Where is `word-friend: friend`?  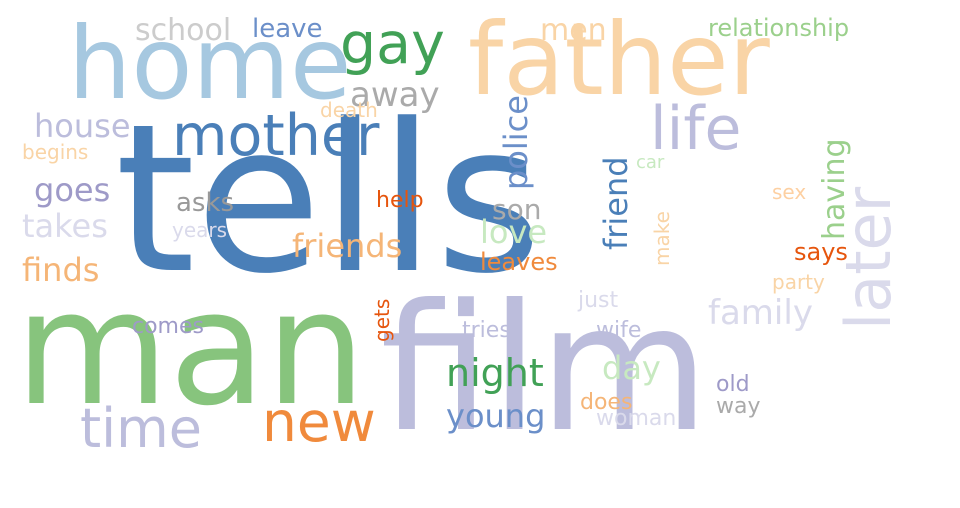 word-friend: friend is located at coordinates (616, 203).